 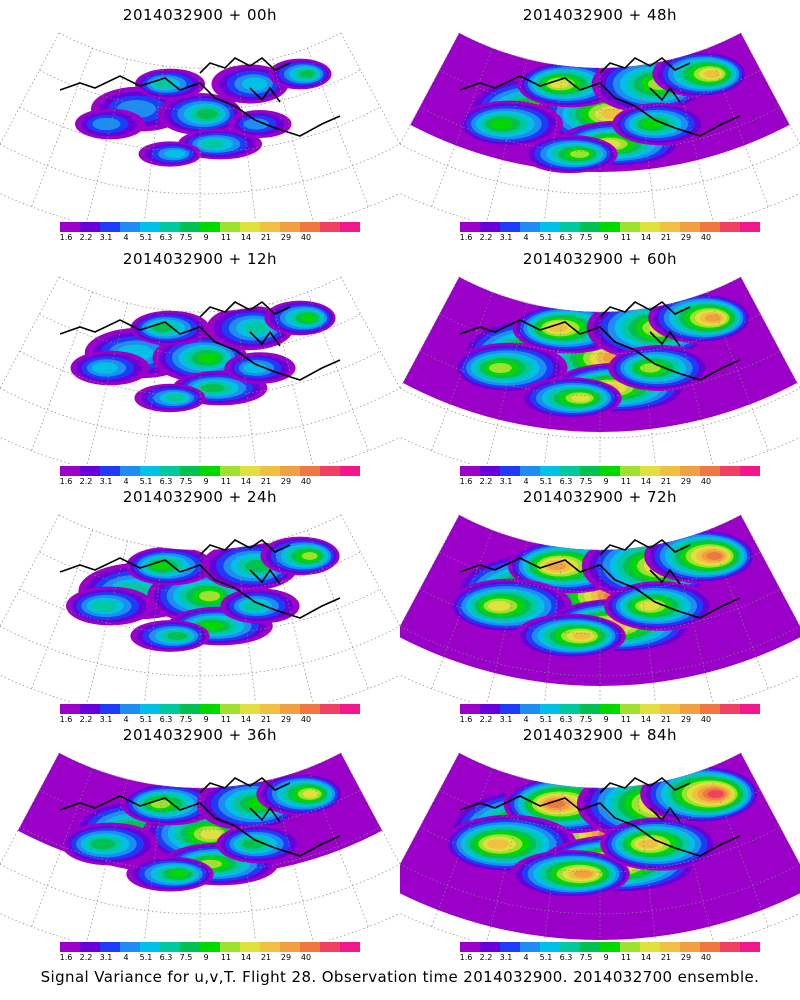 I want to click on panel-title: 2014032900 + 84h, so click(x=600, y=735).